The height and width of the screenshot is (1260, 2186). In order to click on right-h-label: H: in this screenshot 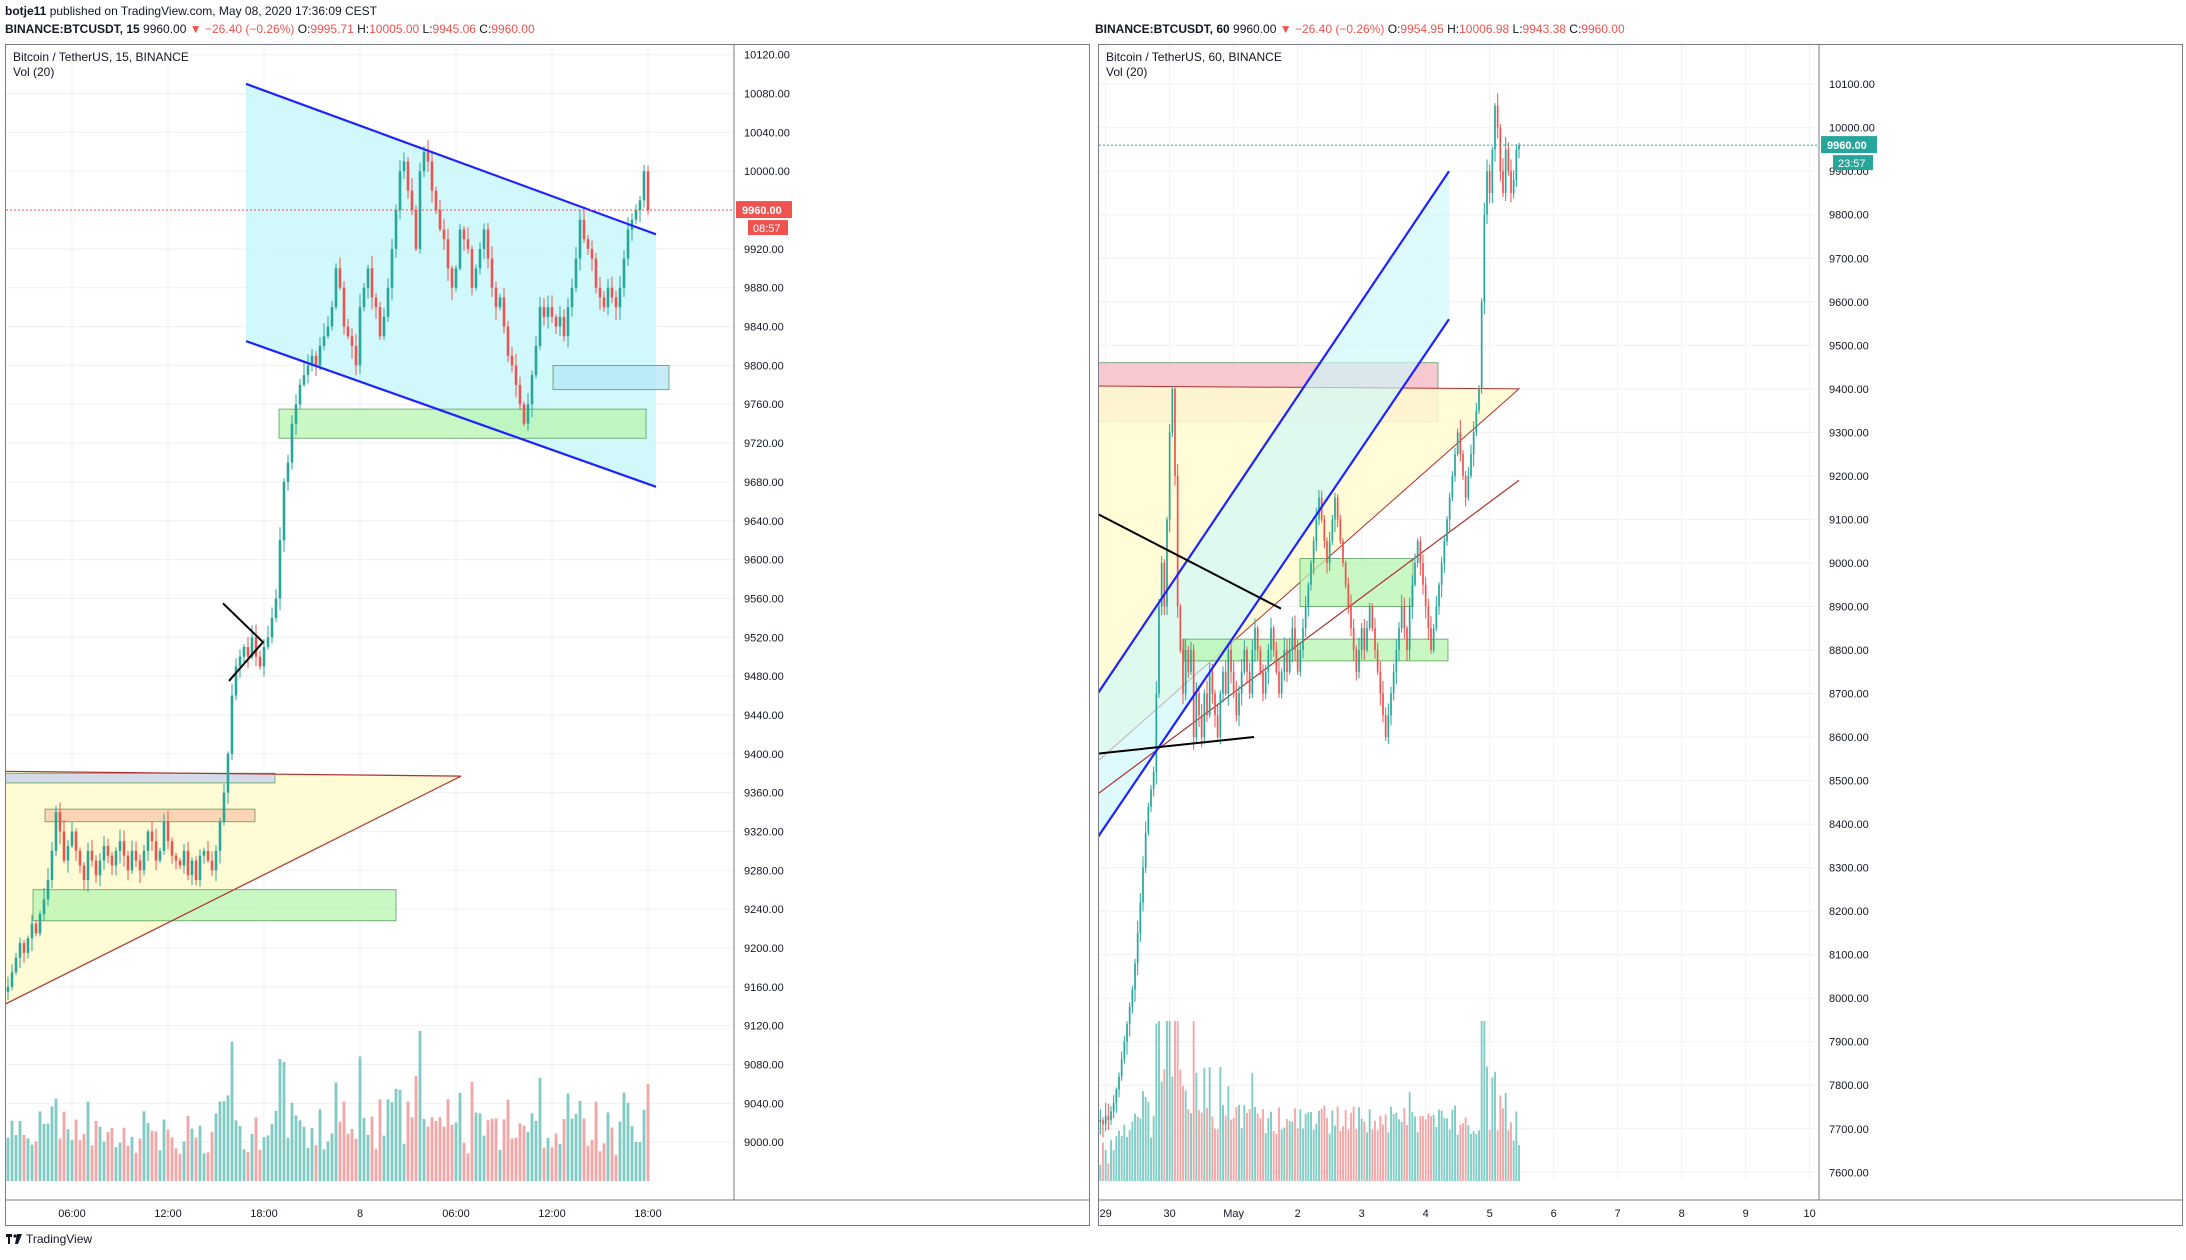, I will do `click(1453, 29)`.